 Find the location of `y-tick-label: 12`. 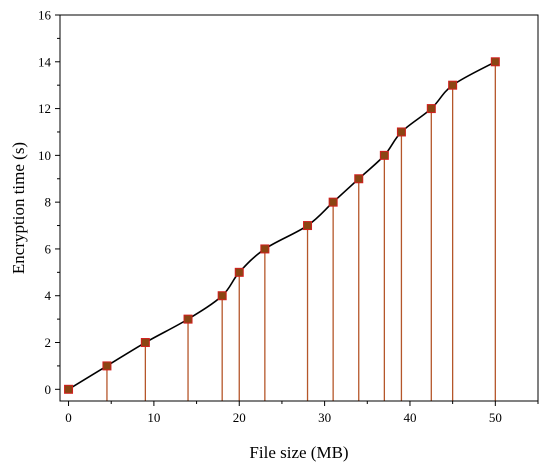

y-tick-label: 12 is located at coordinates (44, 108).